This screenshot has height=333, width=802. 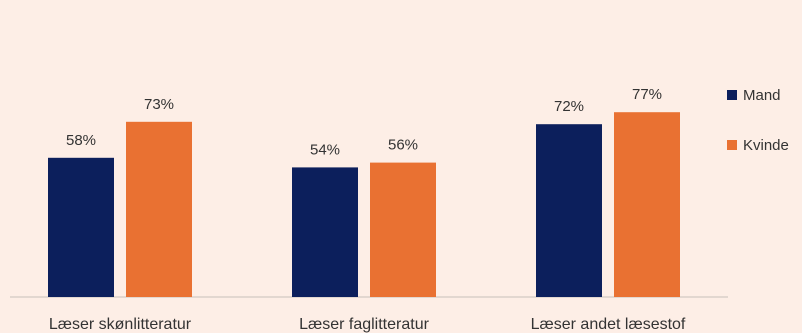 I want to click on data-label-mand-1: 58%, so click(x=81, y=140).